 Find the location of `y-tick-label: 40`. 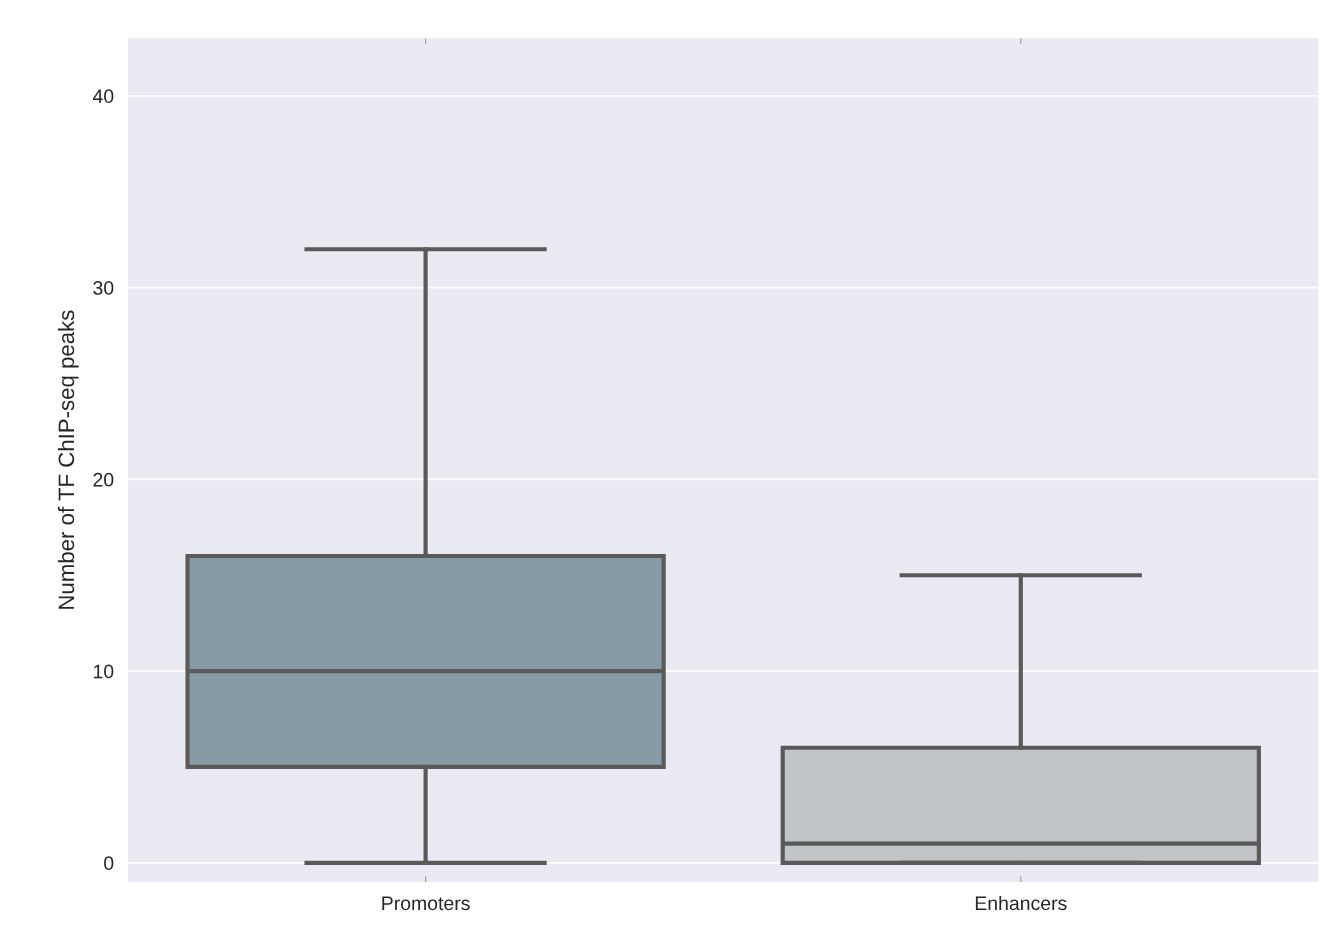

y-tick-label: 40 is located at coordinates (103, 96).